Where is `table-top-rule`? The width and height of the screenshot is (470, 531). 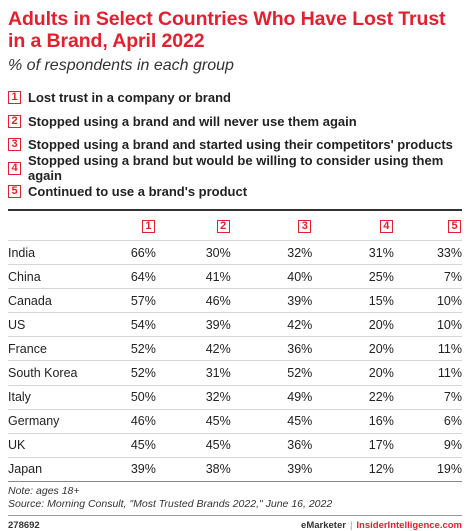
table-top-rule is located at coordinates (235, 209).